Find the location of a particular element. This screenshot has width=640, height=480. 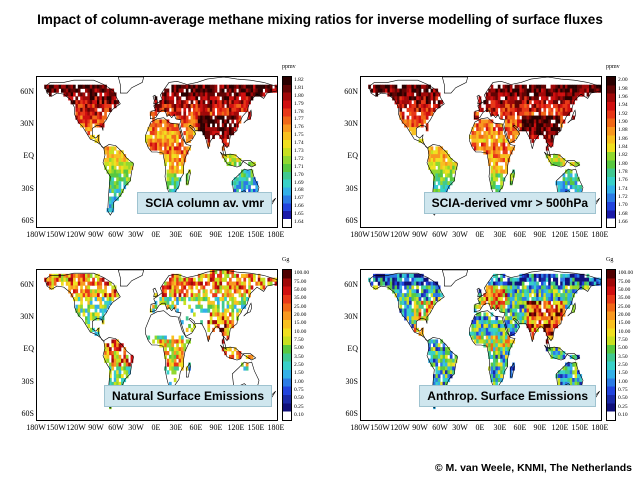

lon-axis-label: 90E is located at coordinates (216, 427).